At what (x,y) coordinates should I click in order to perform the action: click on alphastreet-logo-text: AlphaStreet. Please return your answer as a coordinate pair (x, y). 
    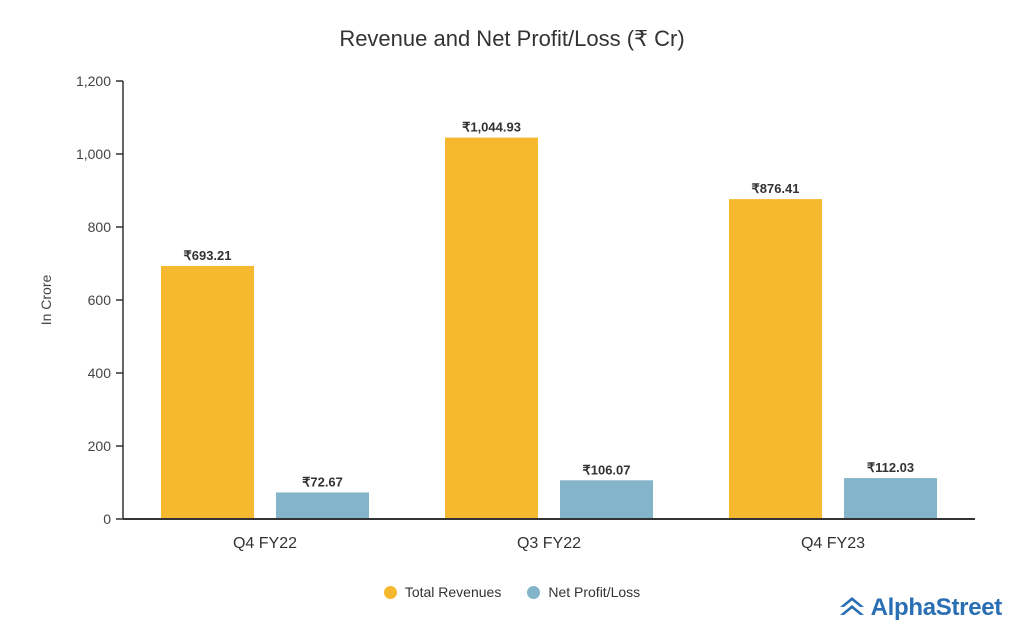
    Looking at the image, I should click on (936, 607).